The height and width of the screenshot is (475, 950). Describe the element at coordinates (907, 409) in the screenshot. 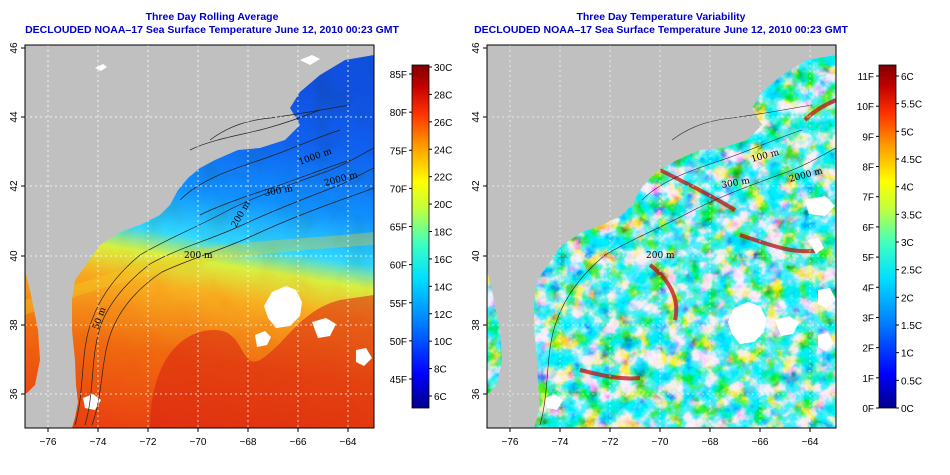

I see `colorbar-celsius-label: 0C` at that location.